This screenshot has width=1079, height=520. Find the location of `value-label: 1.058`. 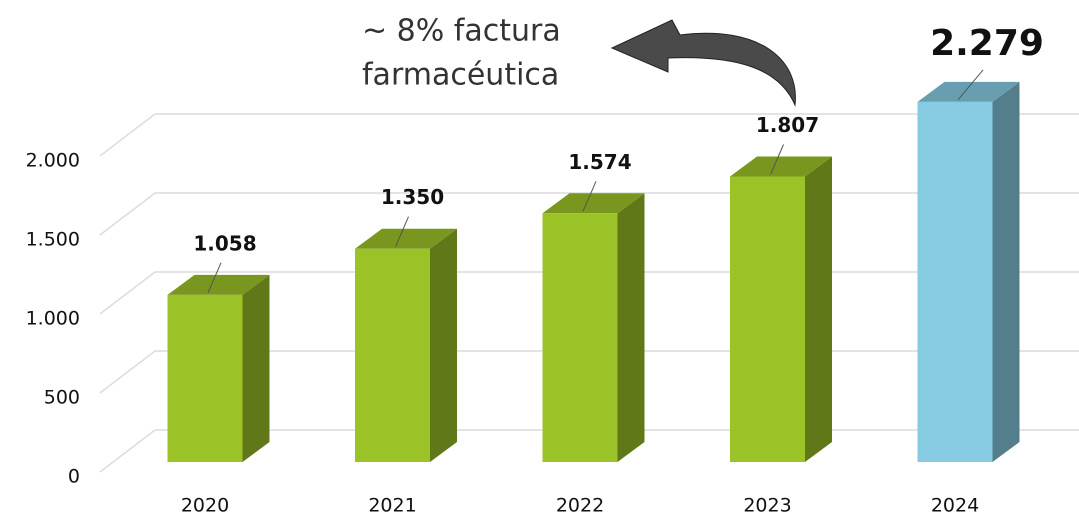

value-label: 1.058 is located at coordinates (224, 243).